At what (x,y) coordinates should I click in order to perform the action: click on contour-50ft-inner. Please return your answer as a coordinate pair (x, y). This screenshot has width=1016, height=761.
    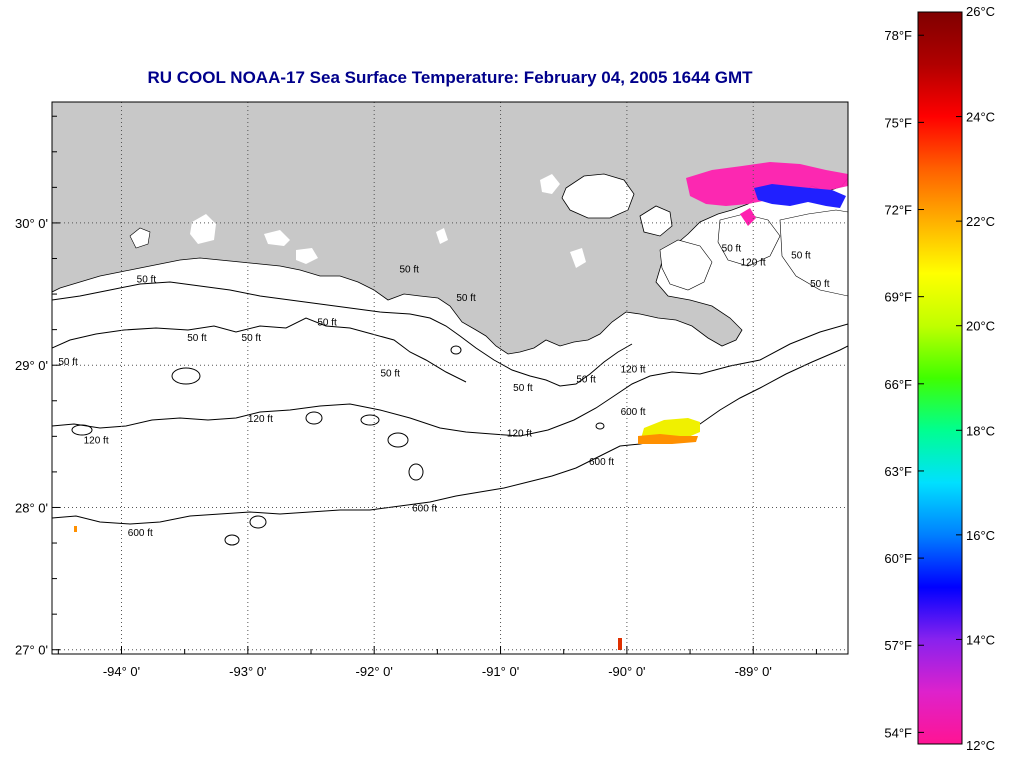
    Looking at the image, I should click on (259, 350).